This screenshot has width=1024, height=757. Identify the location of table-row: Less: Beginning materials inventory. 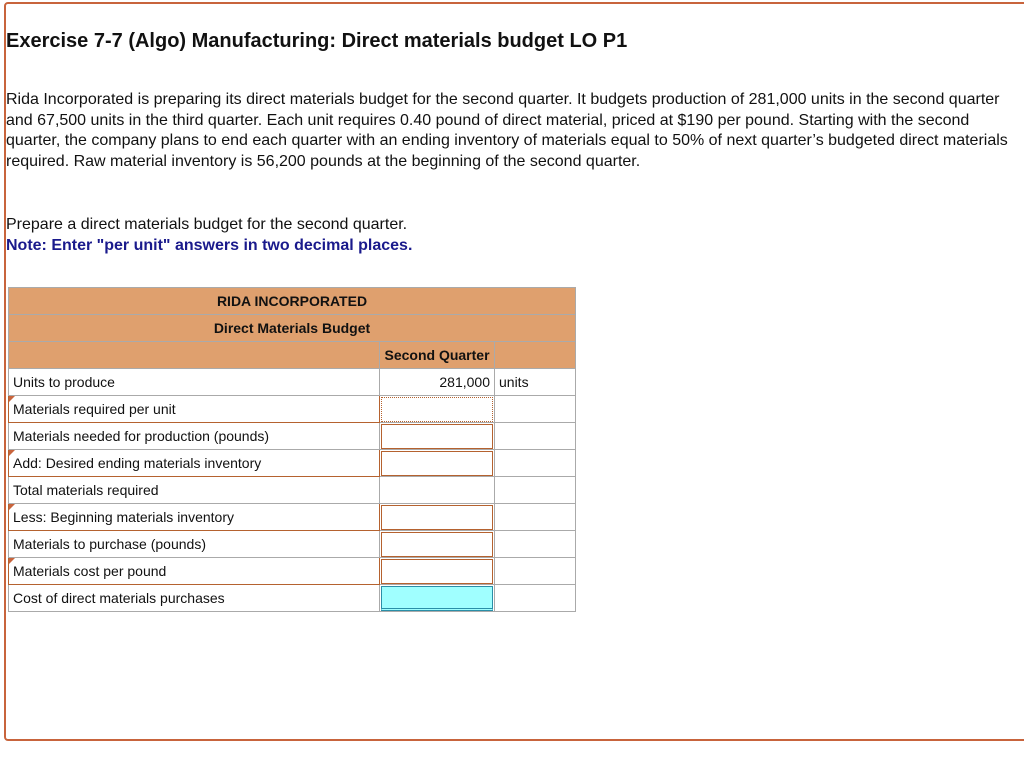
(292, 517).